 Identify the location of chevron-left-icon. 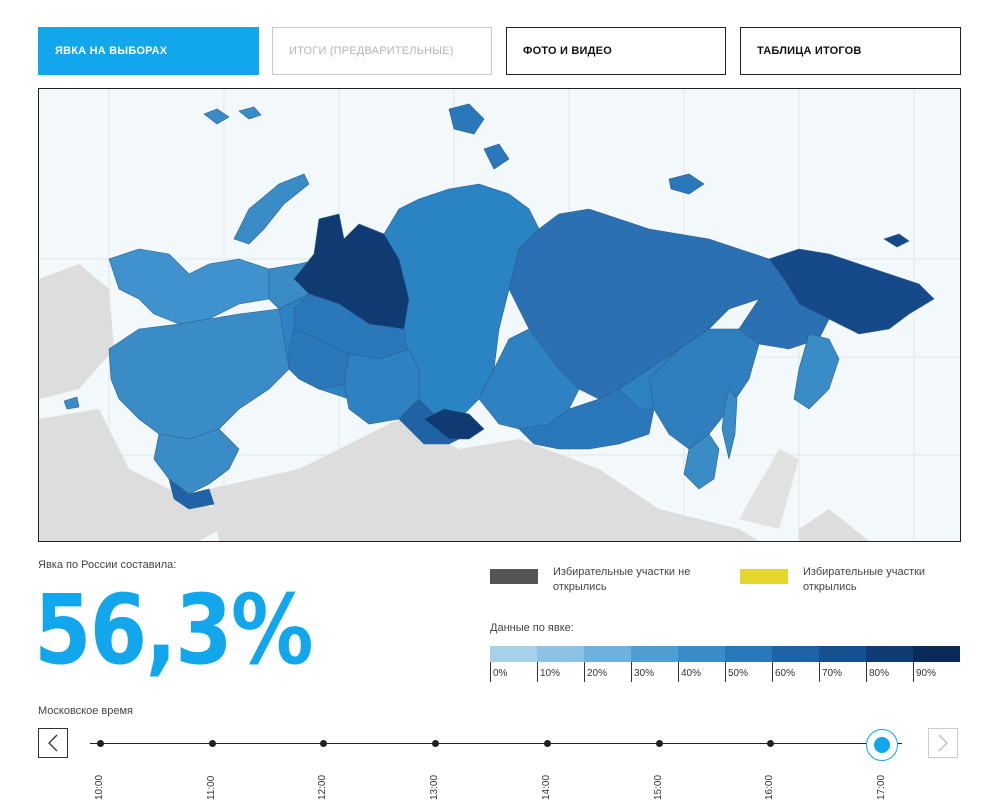
(53, 743).